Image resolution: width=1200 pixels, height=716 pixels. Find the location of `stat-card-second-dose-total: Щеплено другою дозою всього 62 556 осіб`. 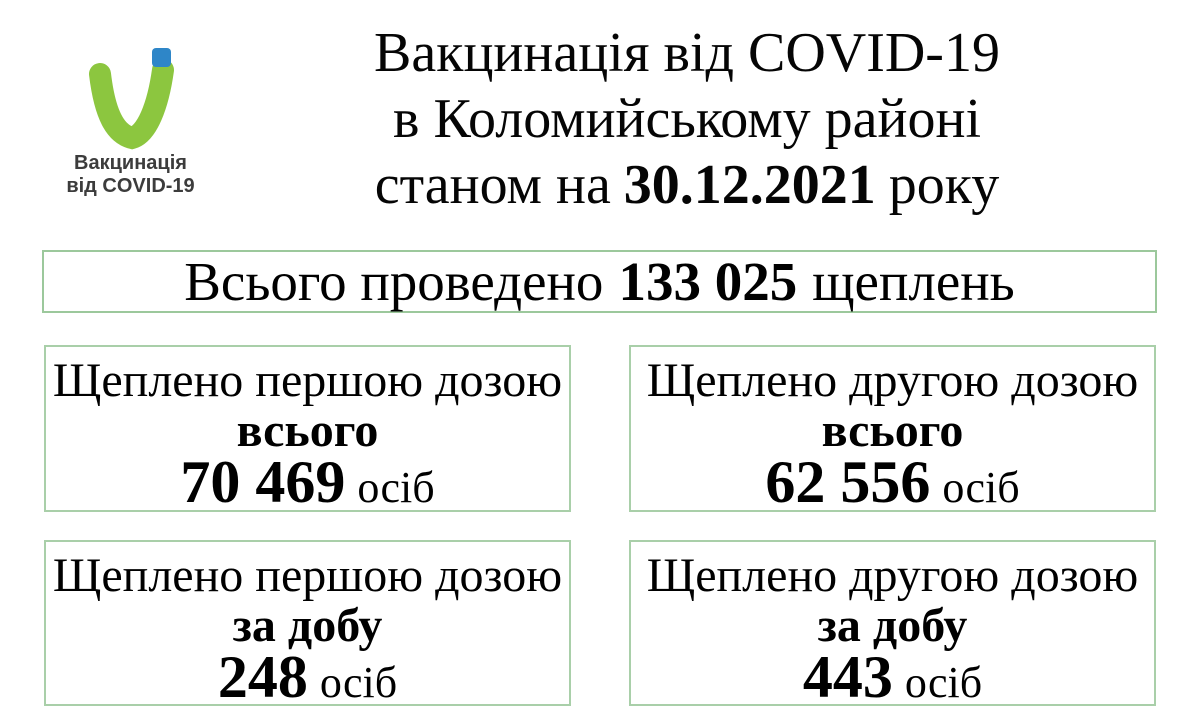

stat-card-second-dose-total: Щеплено другою дозою всього 62 556 осіб is located at coordinates (892, 428).